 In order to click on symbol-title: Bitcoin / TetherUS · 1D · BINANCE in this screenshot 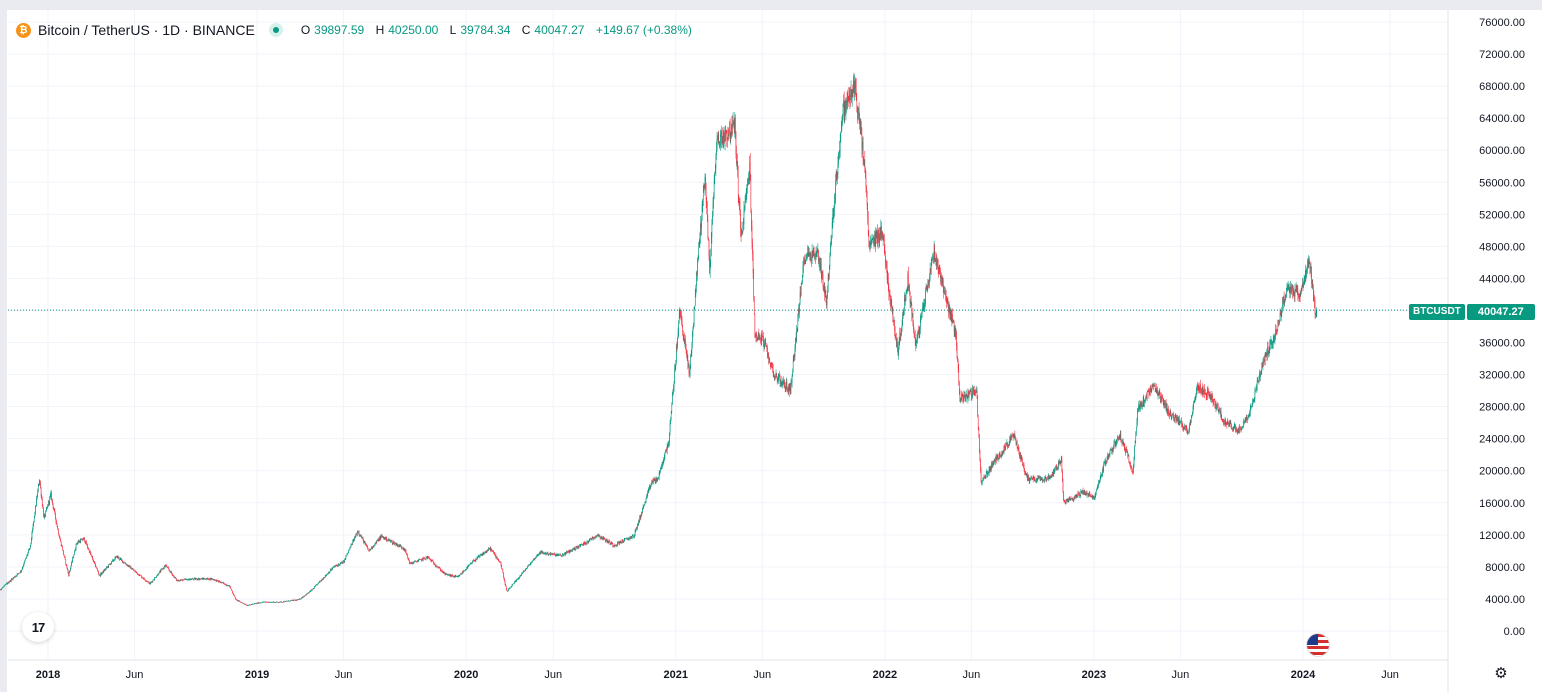, I will do `click(146, 30)`.